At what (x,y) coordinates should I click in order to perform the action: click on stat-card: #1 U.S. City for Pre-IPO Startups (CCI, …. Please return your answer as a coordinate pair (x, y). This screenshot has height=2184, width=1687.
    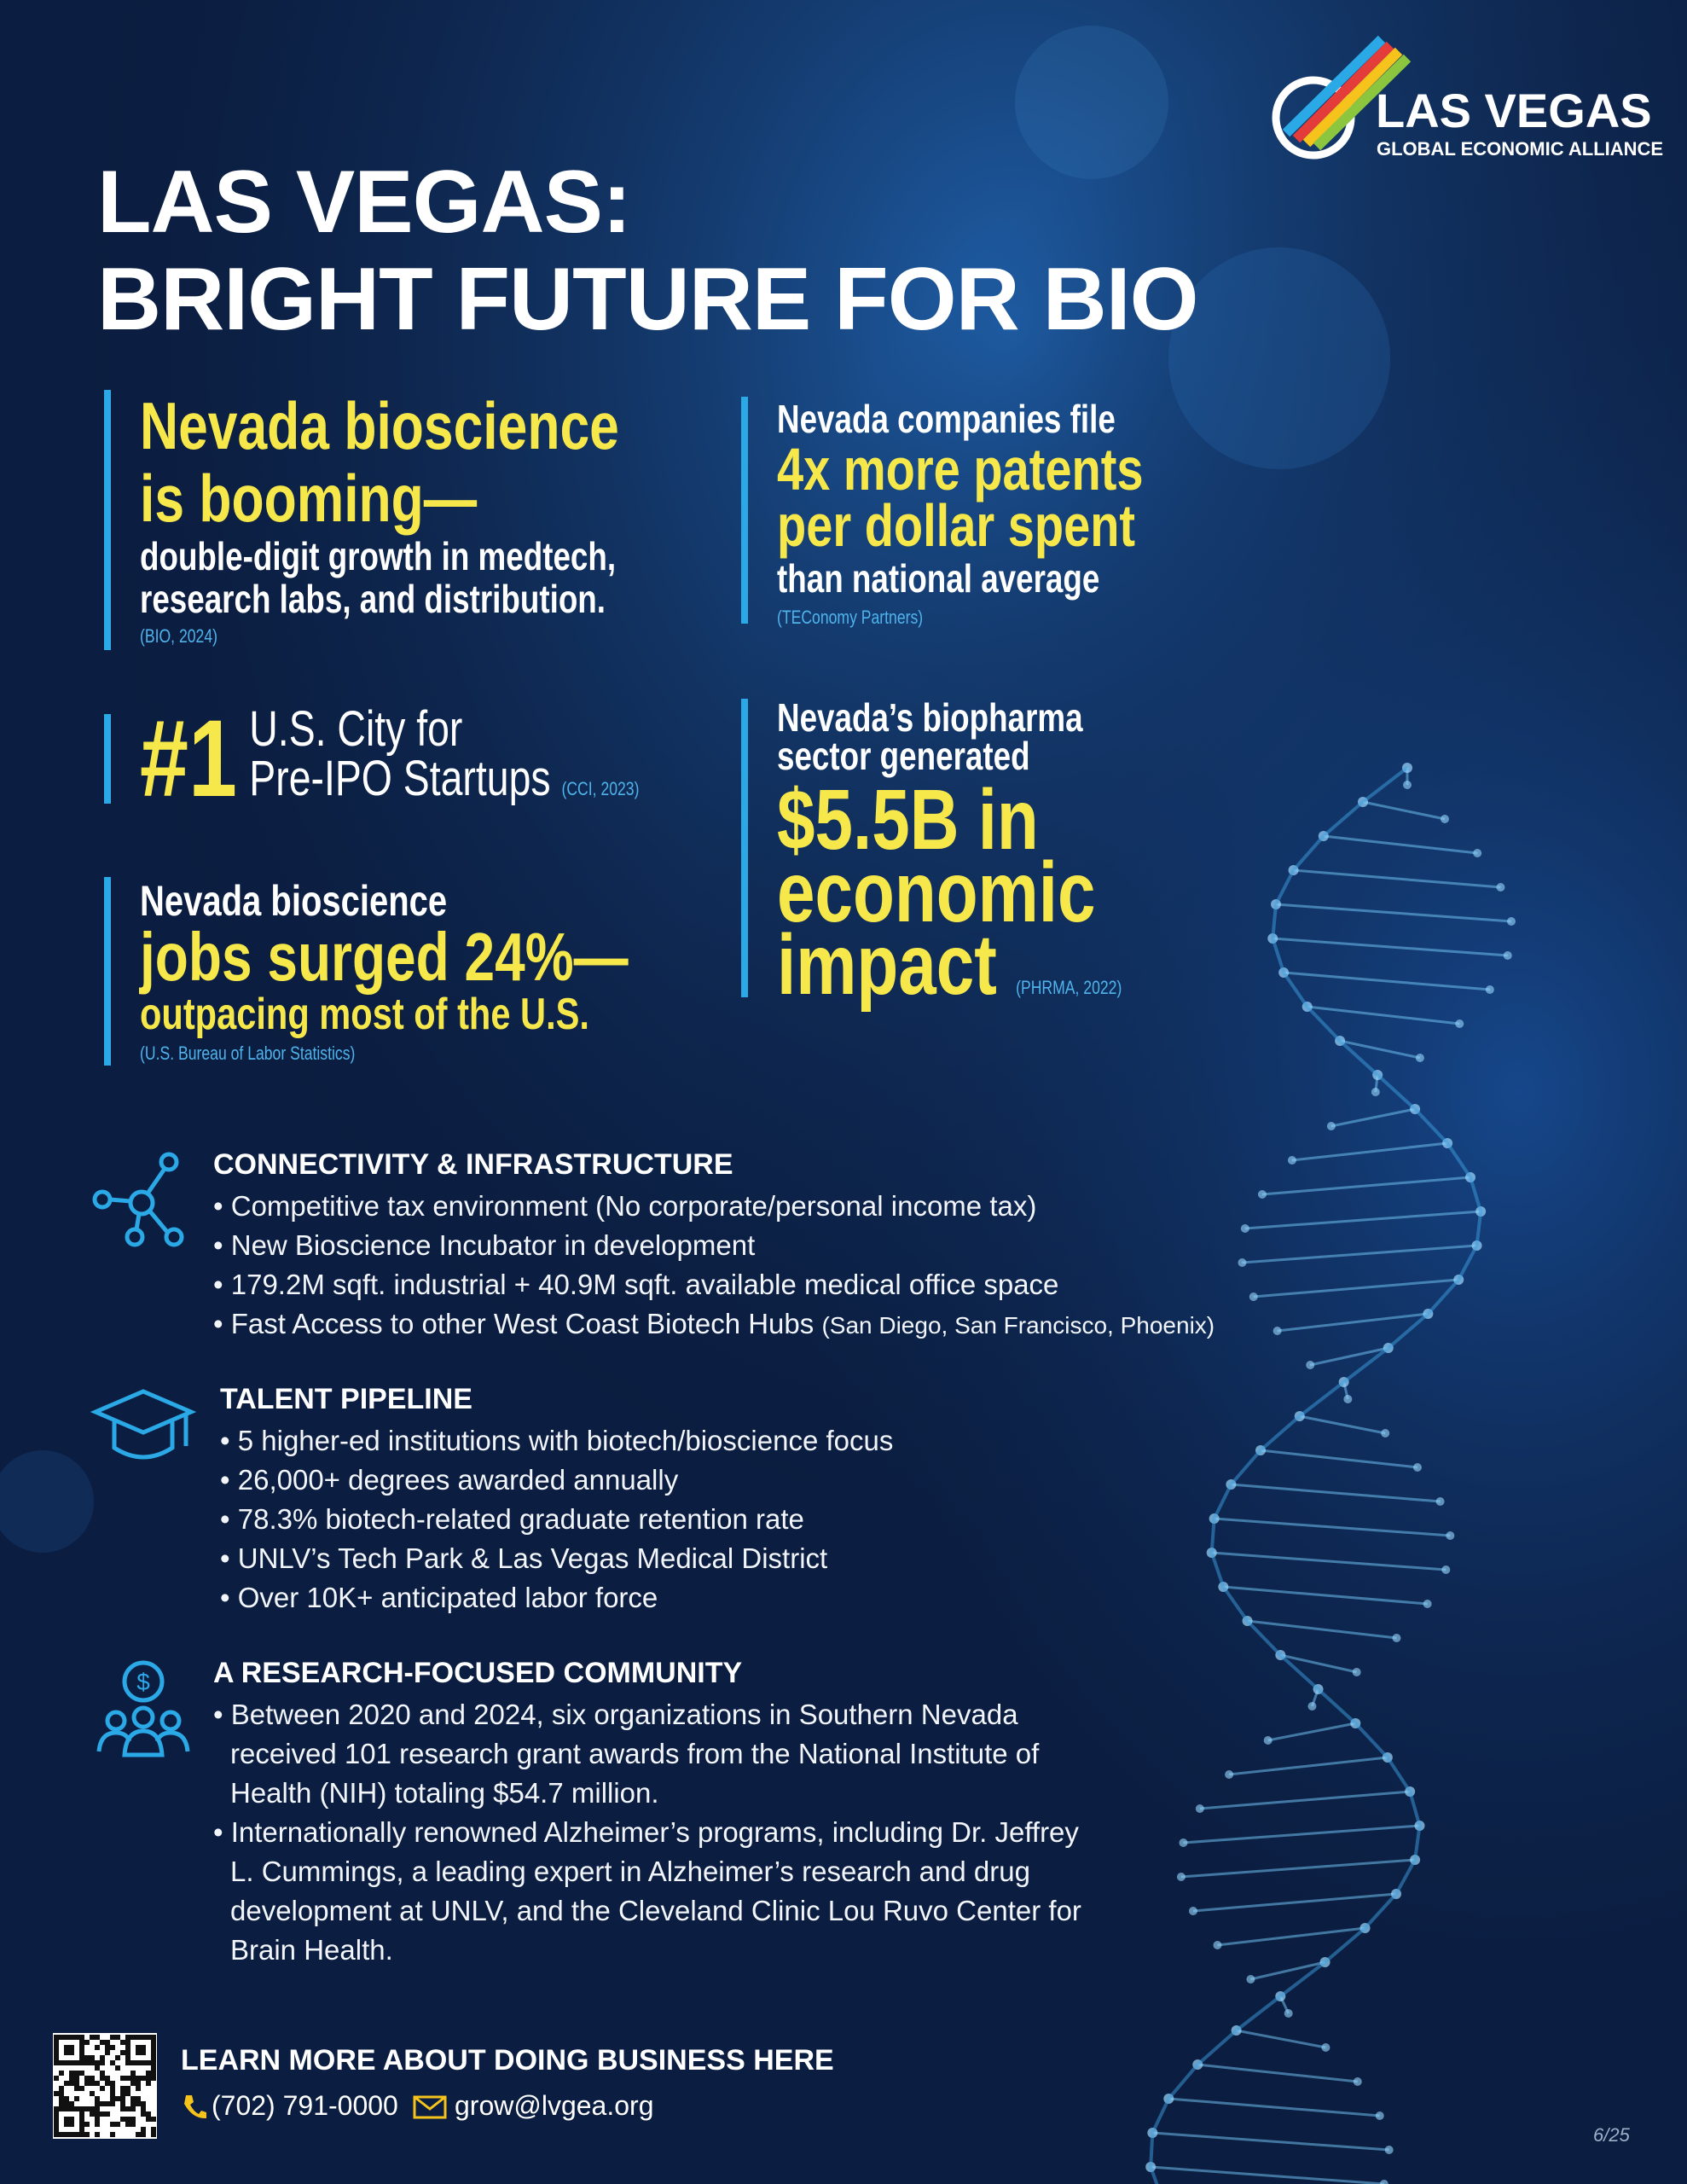
    Looking at the image, I should click on (389, 758).